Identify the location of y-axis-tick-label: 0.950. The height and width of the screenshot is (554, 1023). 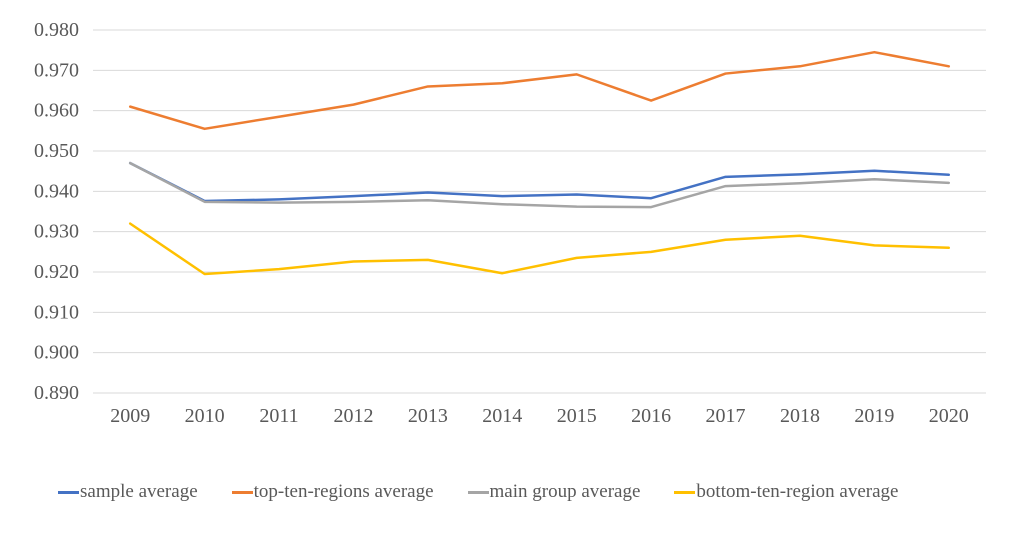
(56, 151).